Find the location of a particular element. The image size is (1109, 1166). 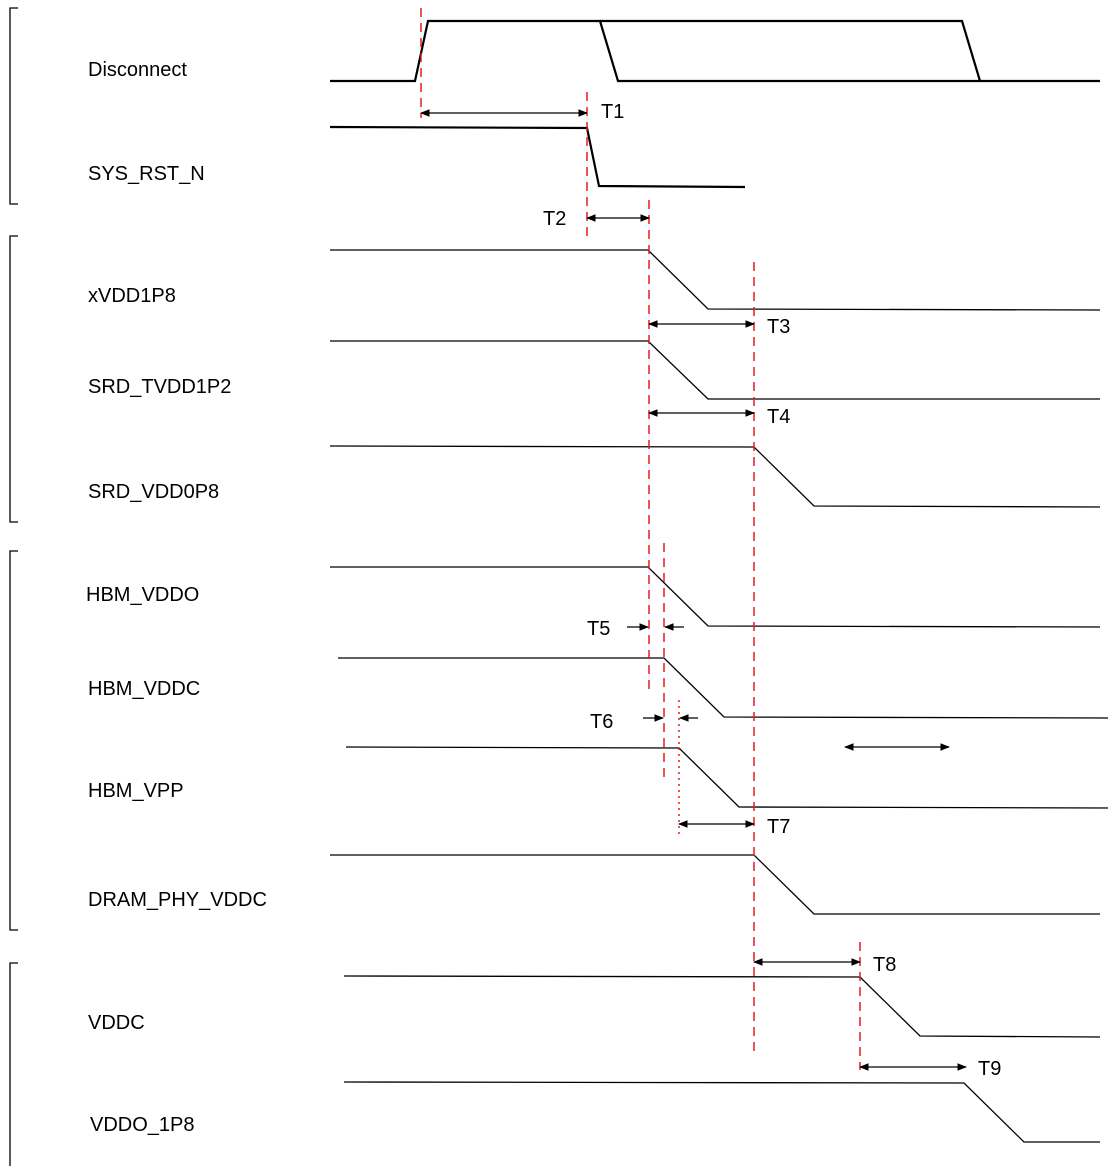

waveform-sys-rst-n is located at coordinates (537, 157).